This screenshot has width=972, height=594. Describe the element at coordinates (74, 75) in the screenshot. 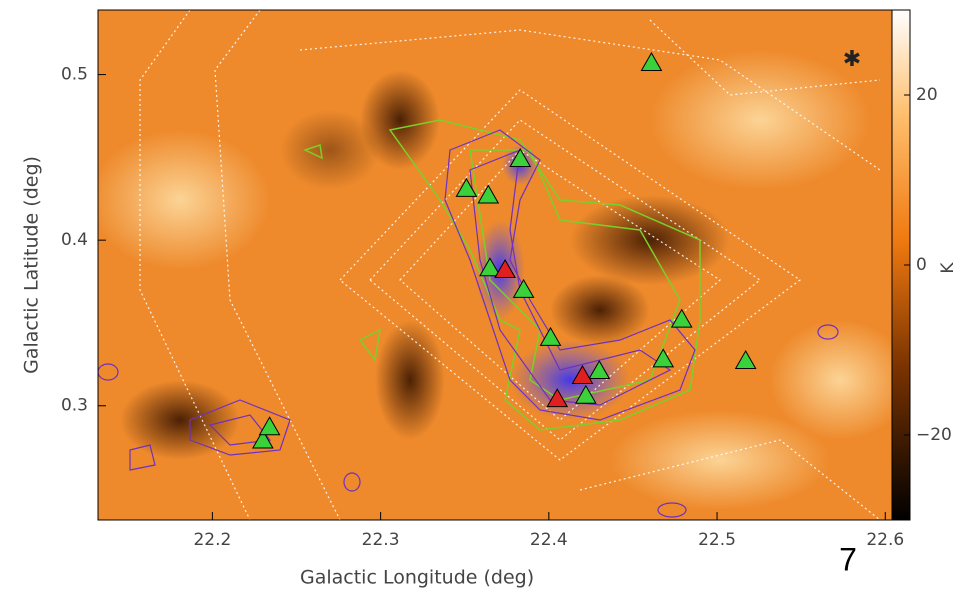

I see `y-tick-label: 0.5` at that location.